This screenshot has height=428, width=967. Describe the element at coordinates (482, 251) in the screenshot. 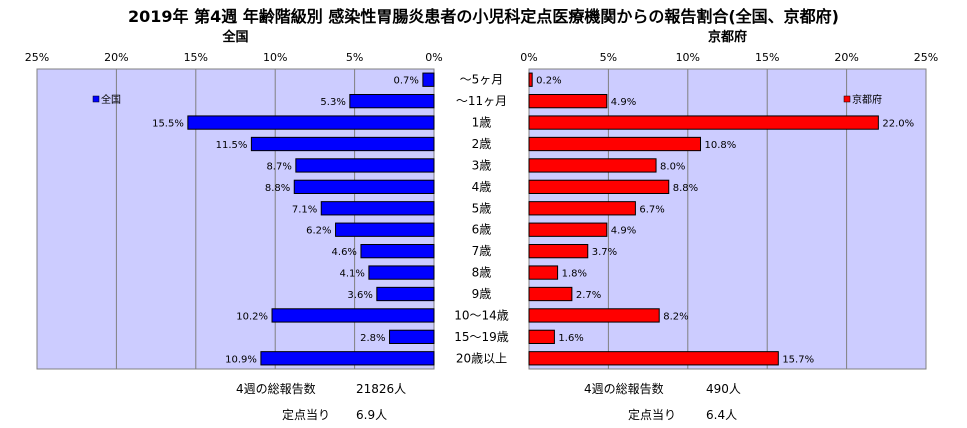

I see `category-label: 7歳` at that location.